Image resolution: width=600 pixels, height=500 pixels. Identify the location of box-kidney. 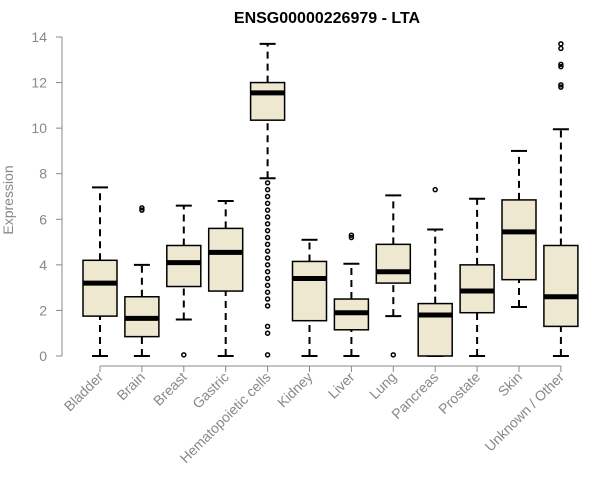
(309, 297).